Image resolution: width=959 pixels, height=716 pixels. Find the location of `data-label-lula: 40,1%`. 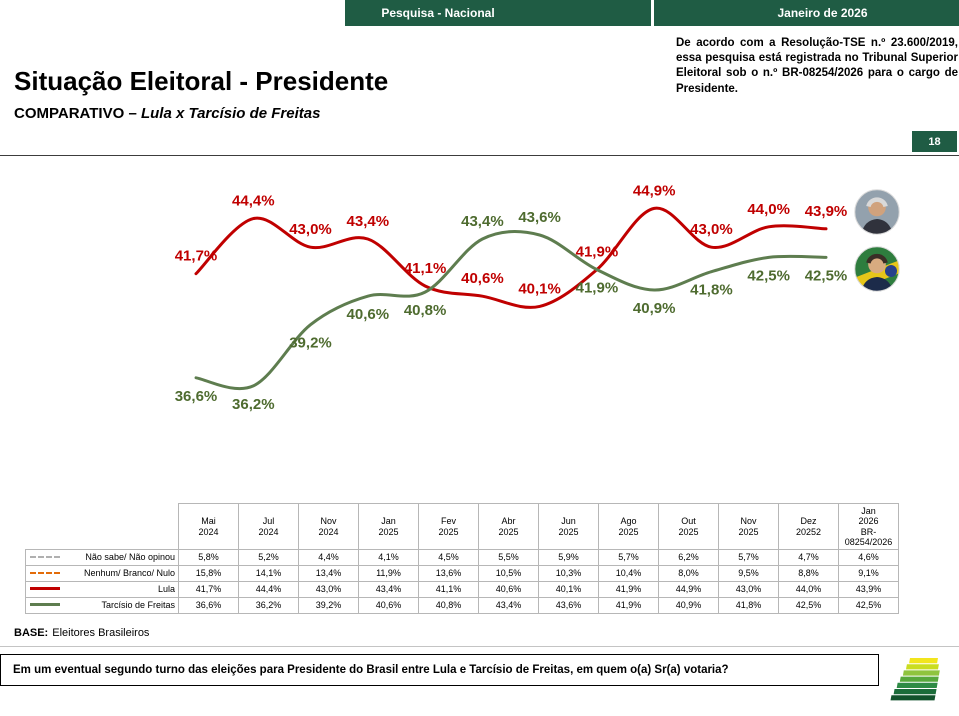

data-label-lula: 40,1% is located at coordinates (539, 288).